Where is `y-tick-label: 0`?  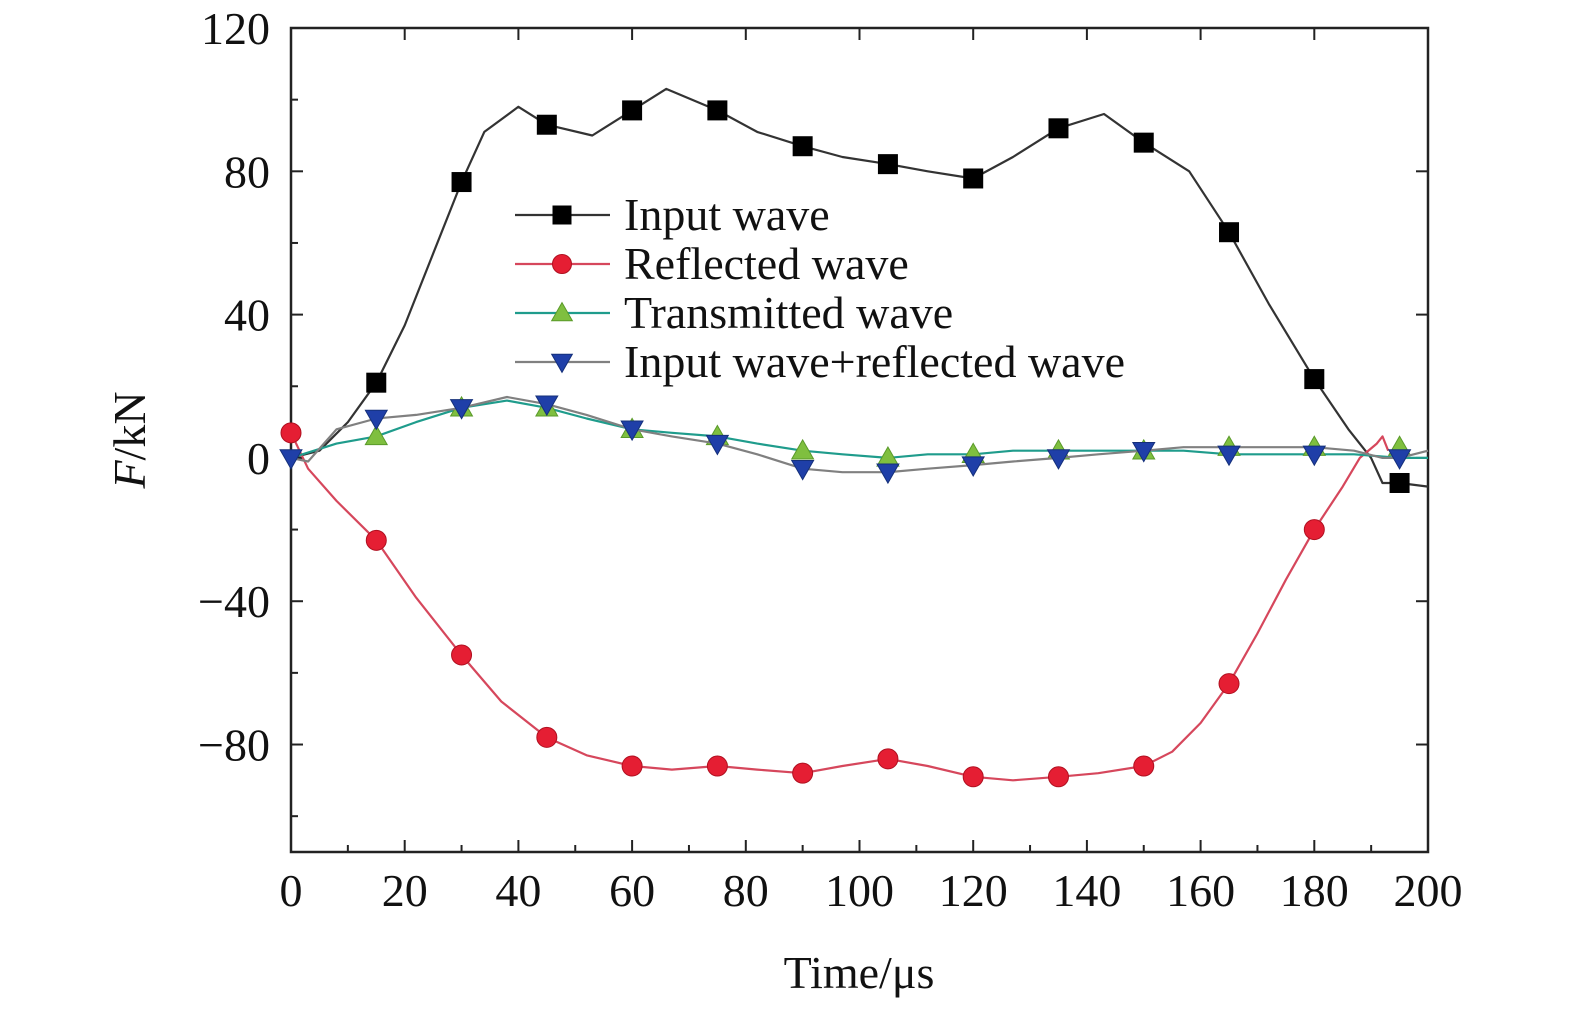
y-tick-label: 0 is located at coordinates (258, 458).